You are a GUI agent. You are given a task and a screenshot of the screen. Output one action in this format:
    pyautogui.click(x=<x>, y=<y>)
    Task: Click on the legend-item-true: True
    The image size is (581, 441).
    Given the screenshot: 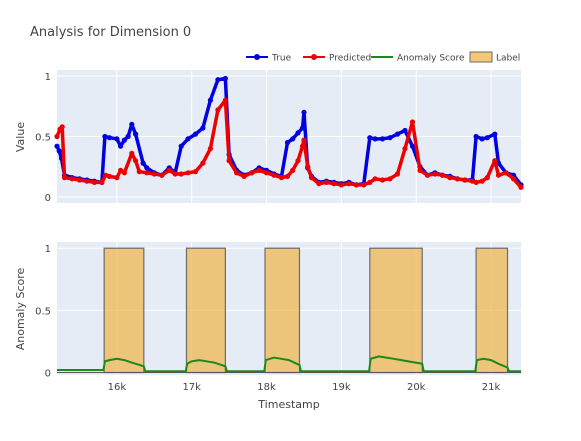 What is the action you would take?
    pyautogui.click(x=269, y=59)
    